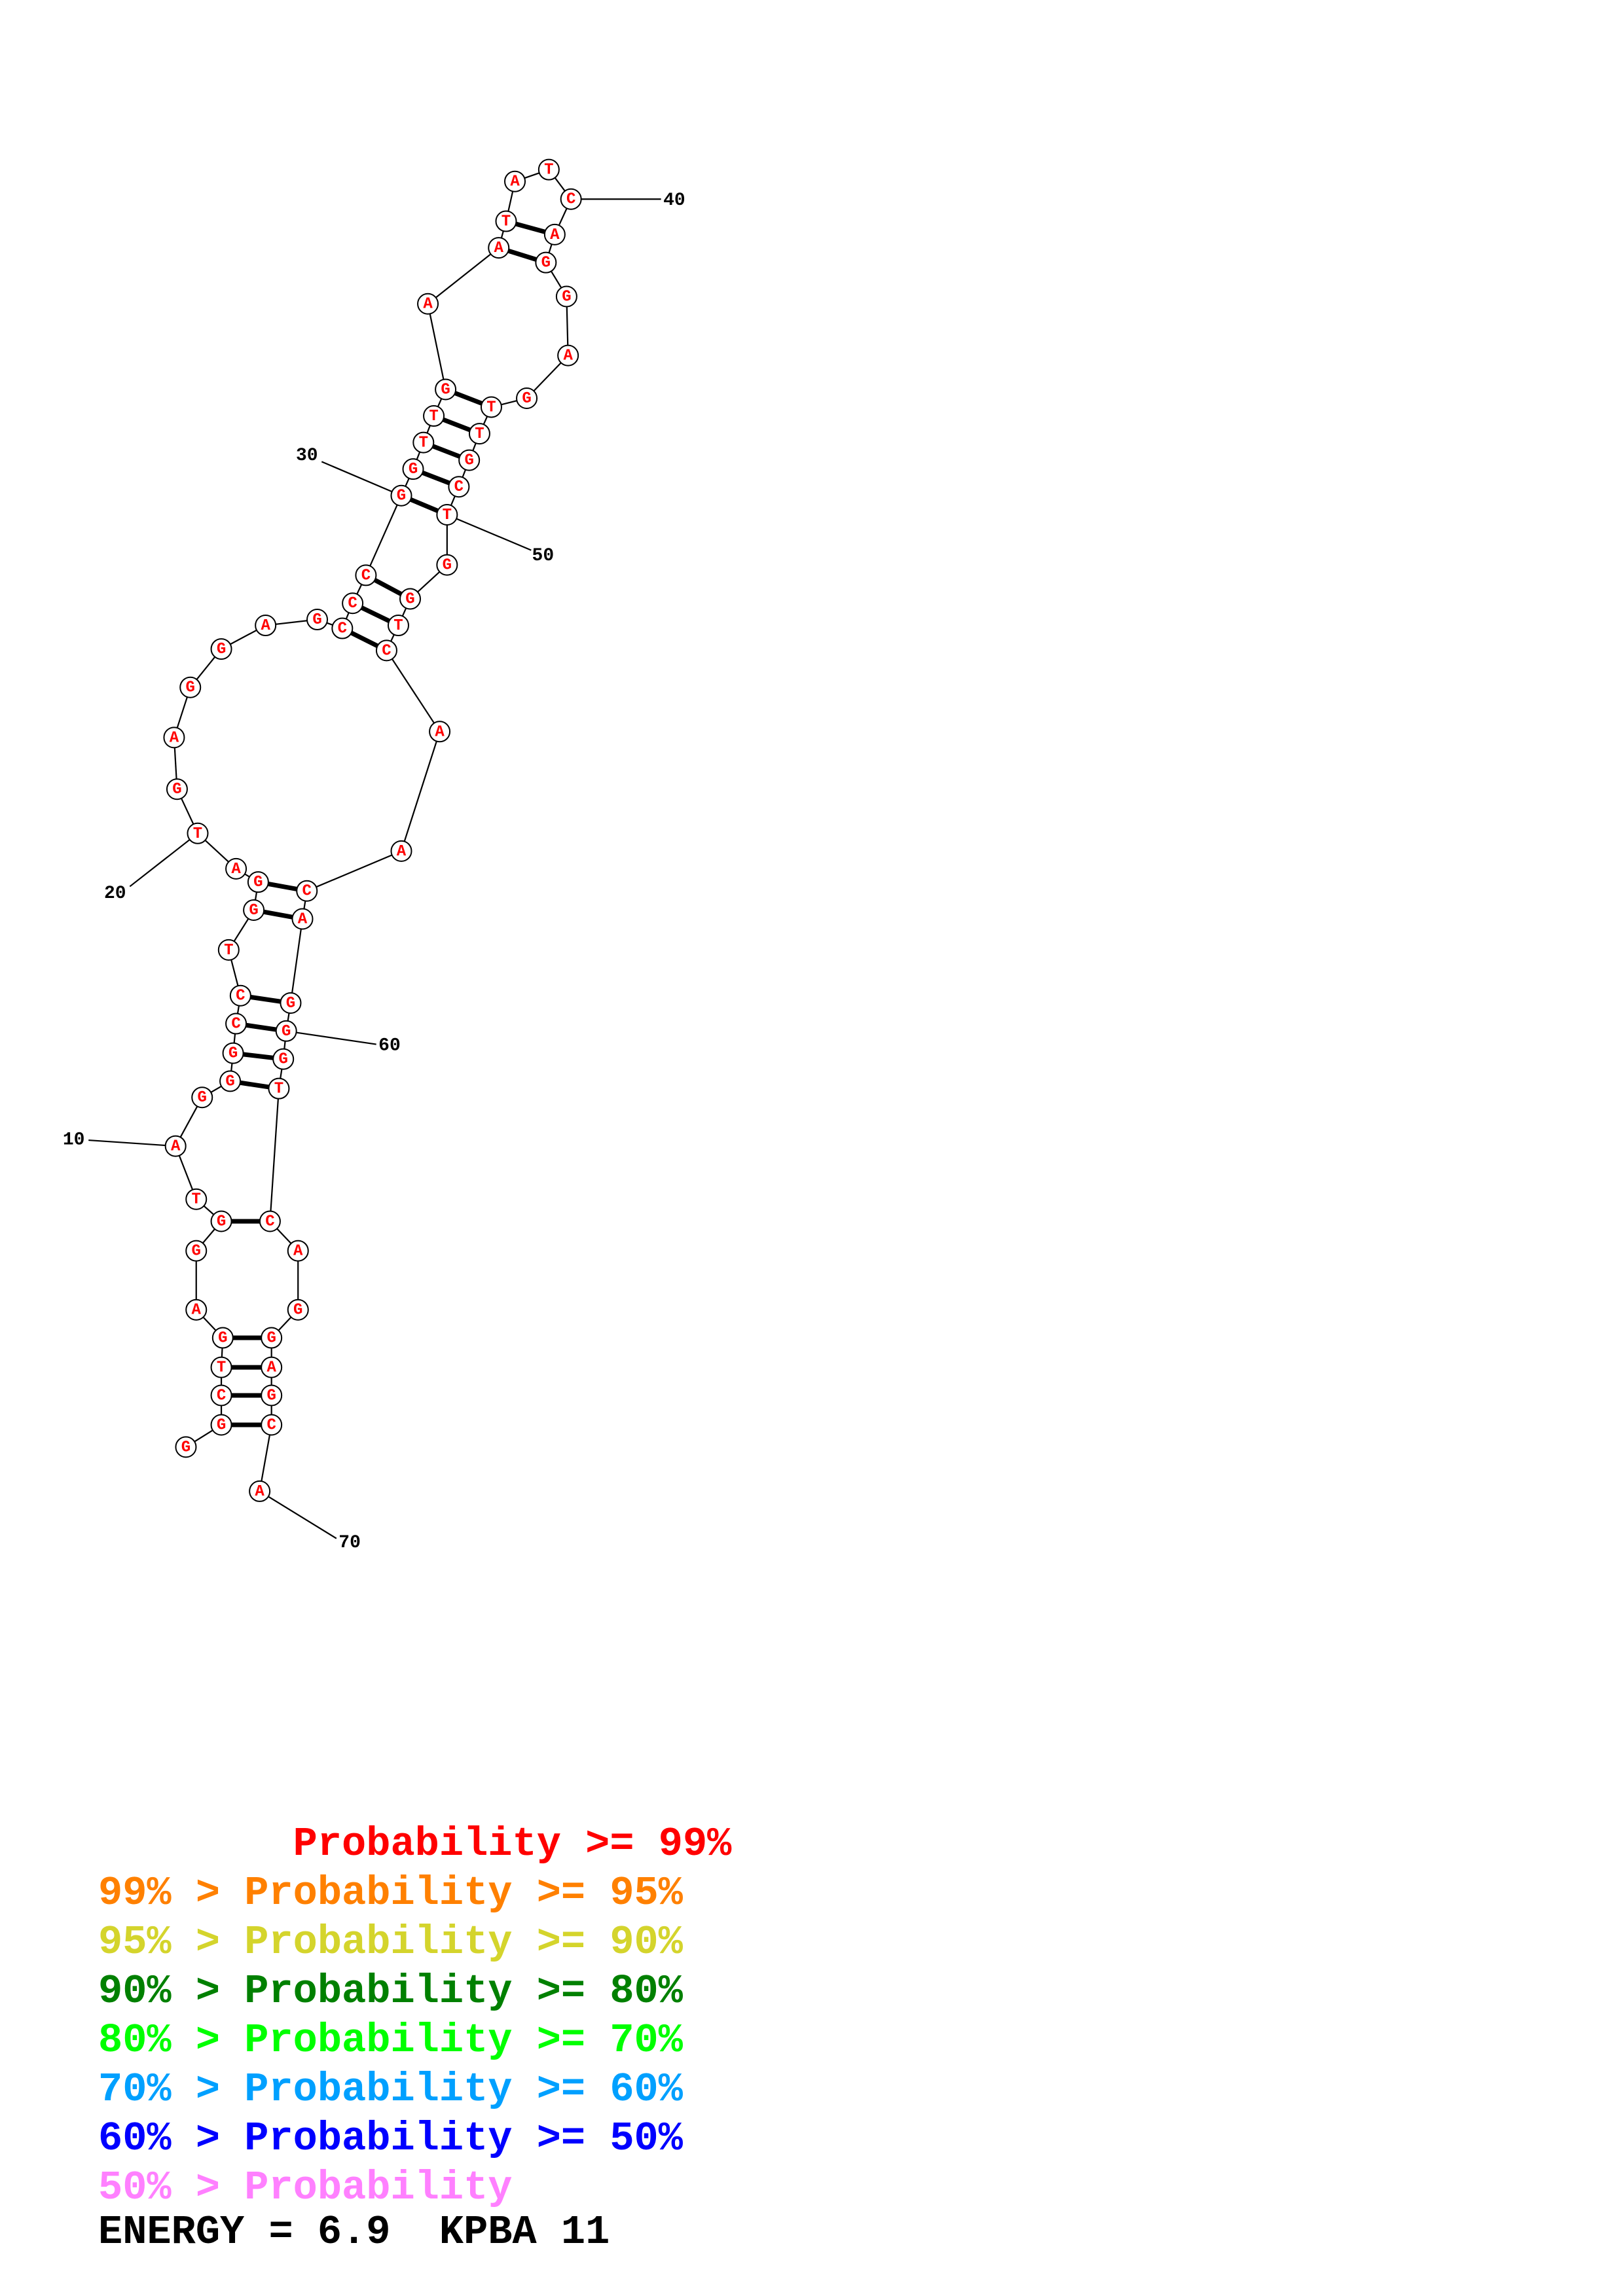  What do you see at coordinates (388, 823) in the screenshot?
I see `base-pair-bonds` at bounding box center [388, 823].